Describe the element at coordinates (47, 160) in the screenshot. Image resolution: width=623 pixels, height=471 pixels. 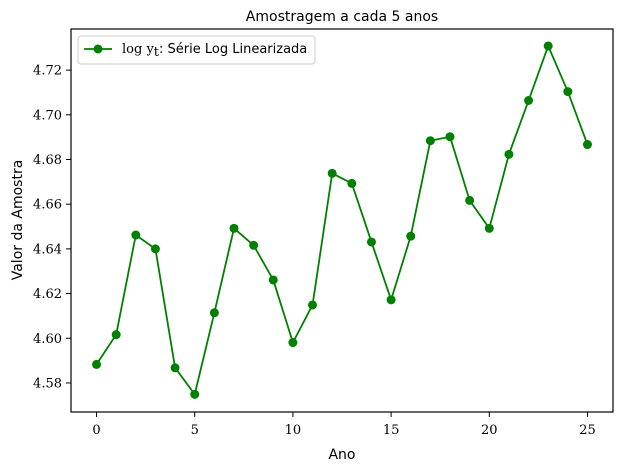
I see `y-tick-label: 4.68` at that location.